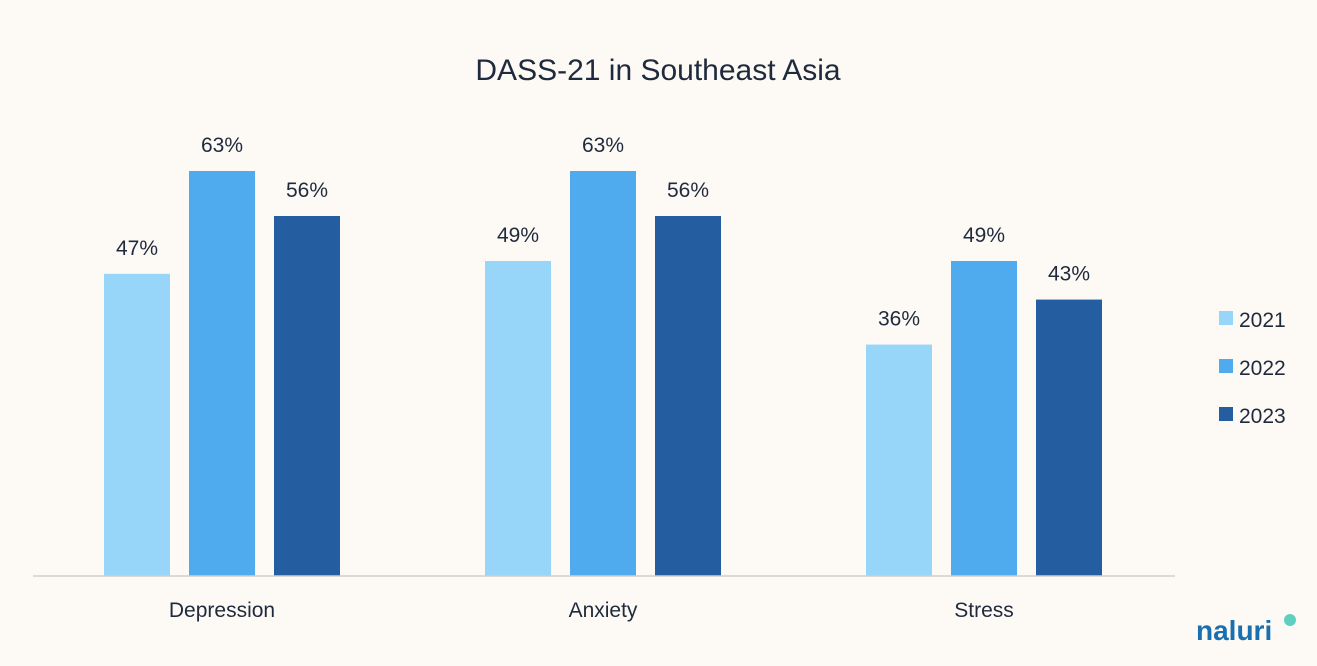 The width and height of the screenshot is (1317, 666). Describe the element at coordinates (658, 70) in the screenshot. I see `chart-title: DASS-21 in Southeast Asia` at that location.